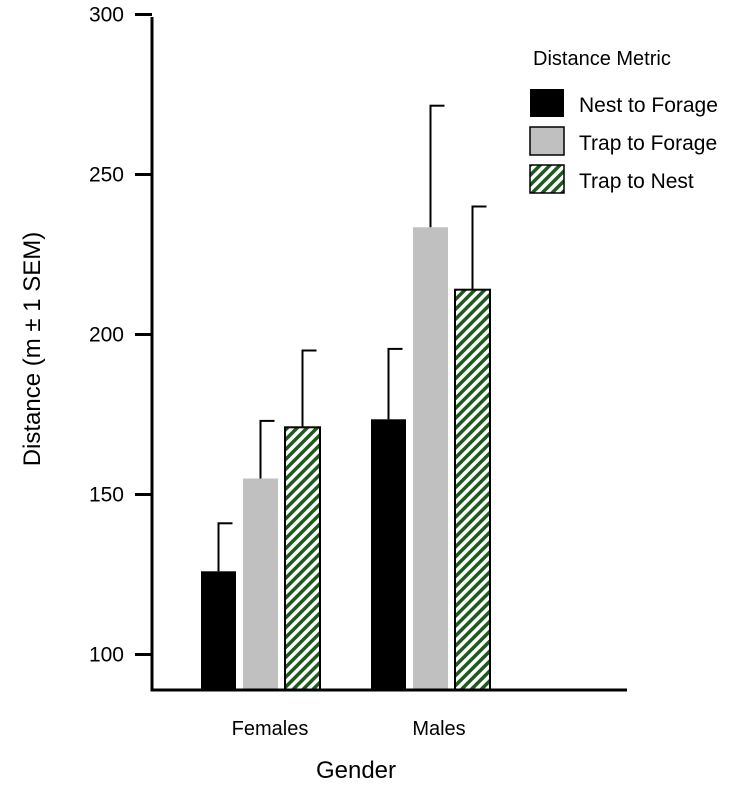 This screenshot has height=792, width=749. What do you see at coordinates (106, 15) in the screenshot?
I see `y-tick-label: 300` at bounding box center [106, 15].